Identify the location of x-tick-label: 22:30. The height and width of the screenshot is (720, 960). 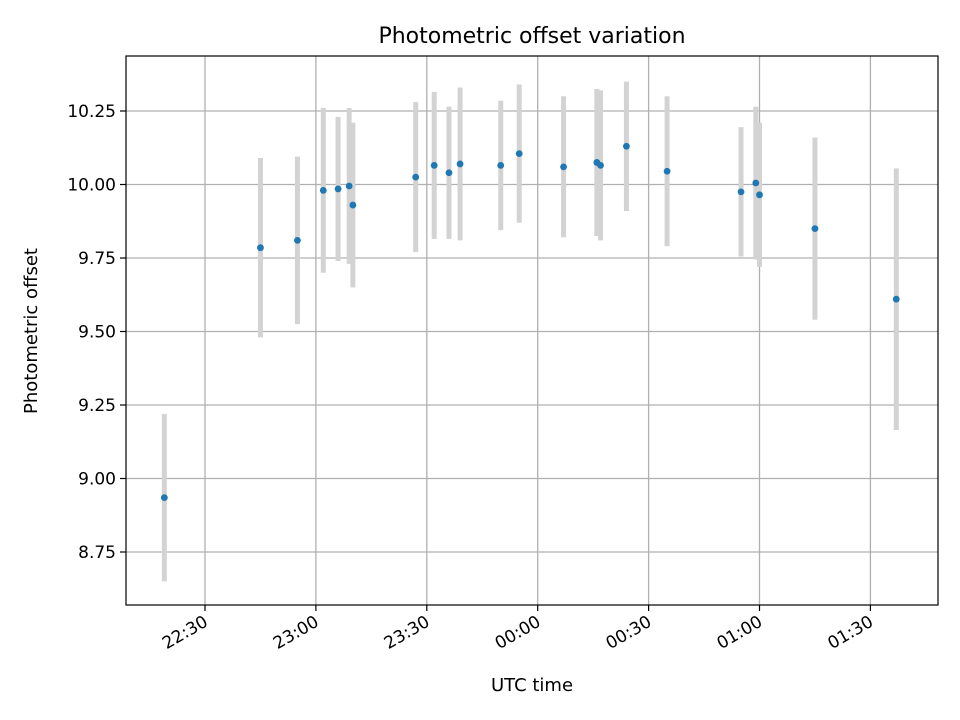
(185, 633).